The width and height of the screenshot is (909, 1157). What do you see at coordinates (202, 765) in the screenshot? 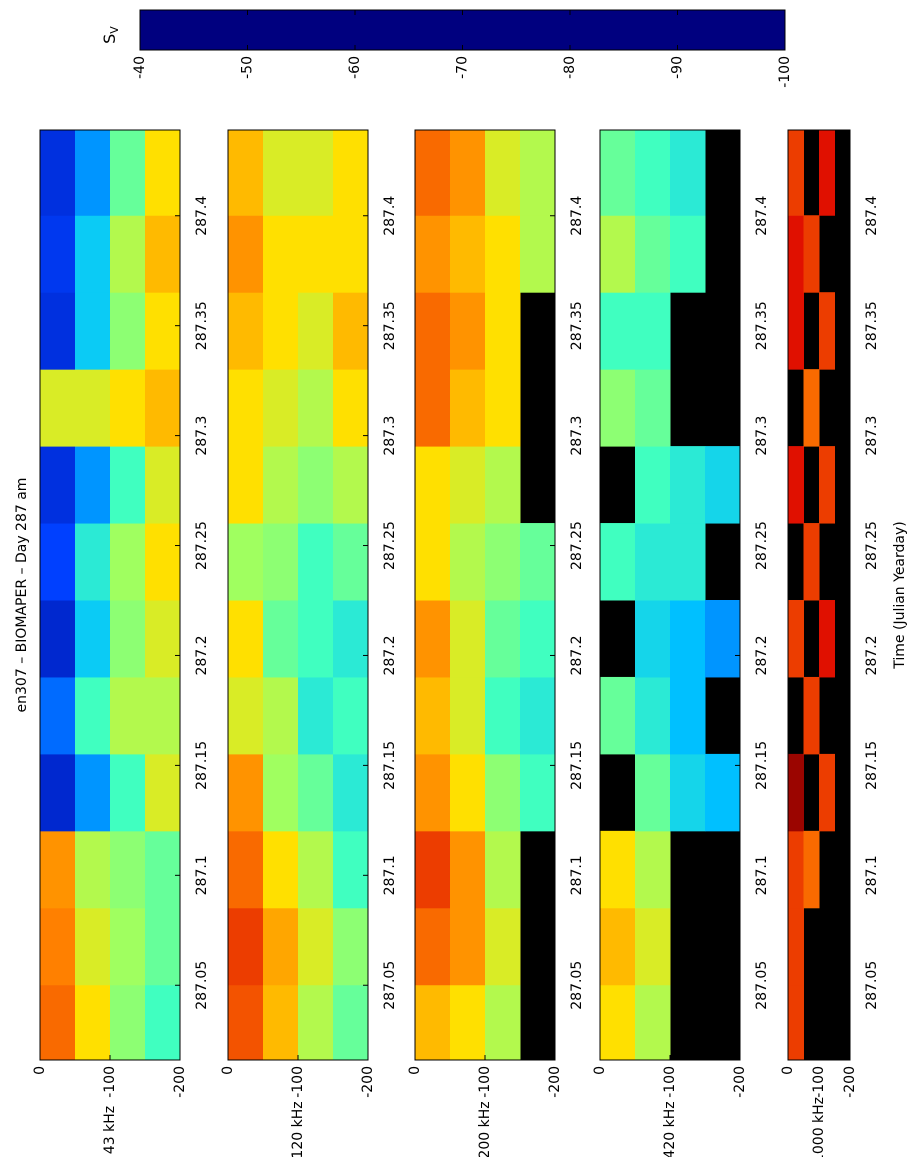
I see `x-tick-label: 287.15` at bounding box center [202, 765].